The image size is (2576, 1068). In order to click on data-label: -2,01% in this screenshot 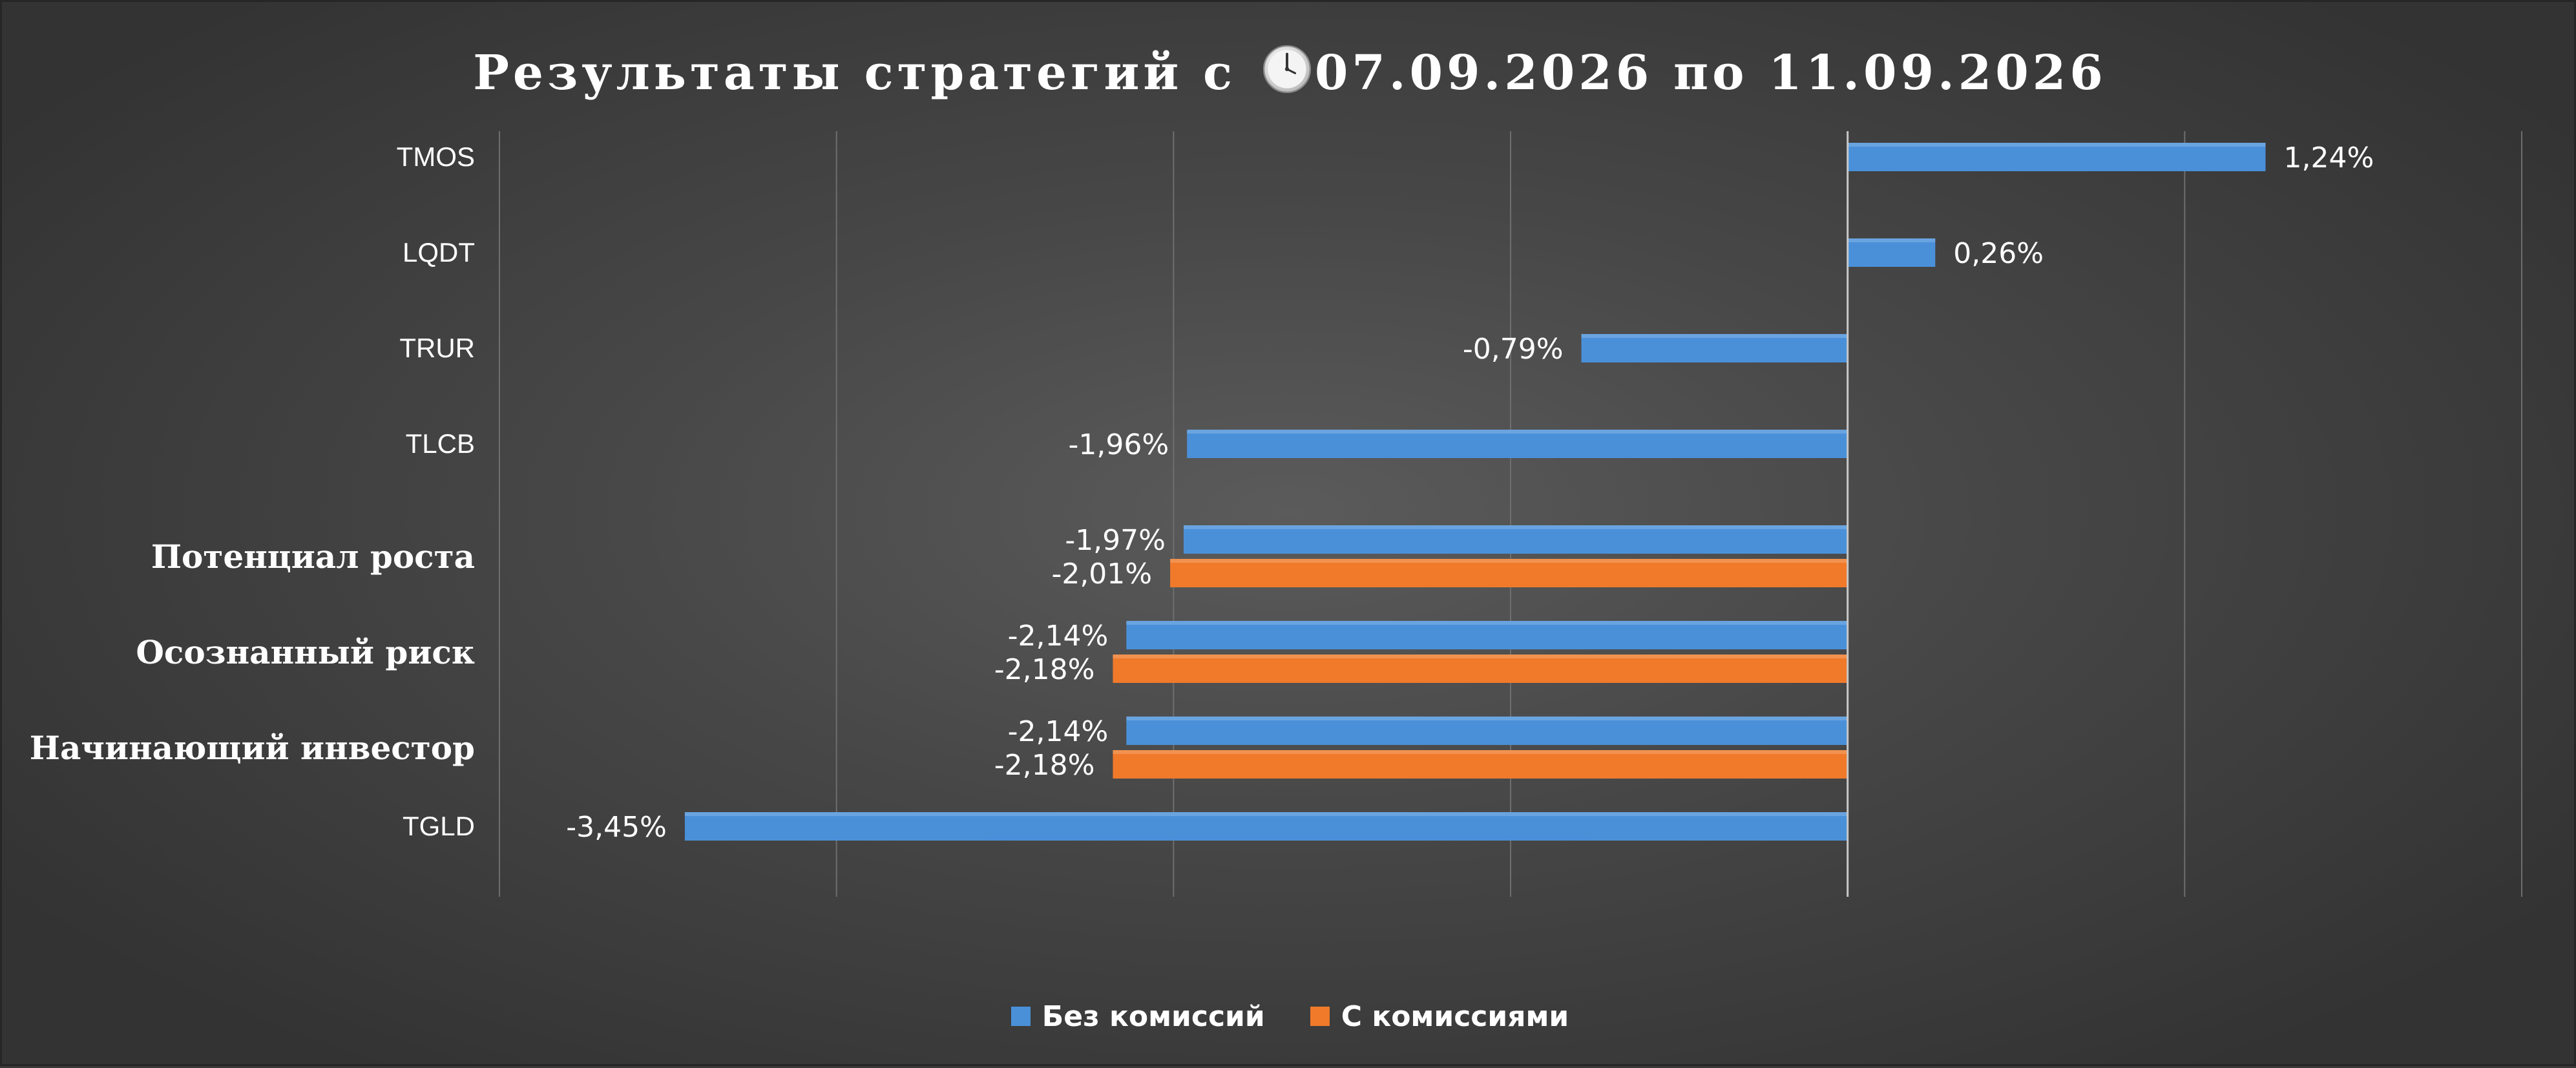, I will do `click(1101, 574)`.